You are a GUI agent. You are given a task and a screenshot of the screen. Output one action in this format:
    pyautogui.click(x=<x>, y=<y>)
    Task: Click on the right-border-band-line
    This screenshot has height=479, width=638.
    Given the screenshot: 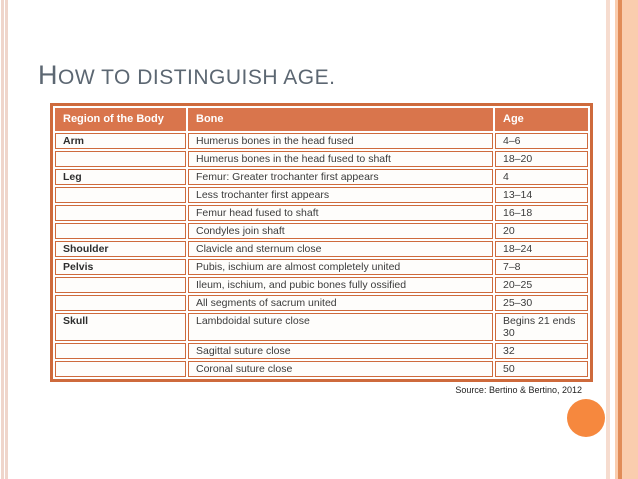 What is the action you would take?
    pyautogui.click(x=620, y=239)
    